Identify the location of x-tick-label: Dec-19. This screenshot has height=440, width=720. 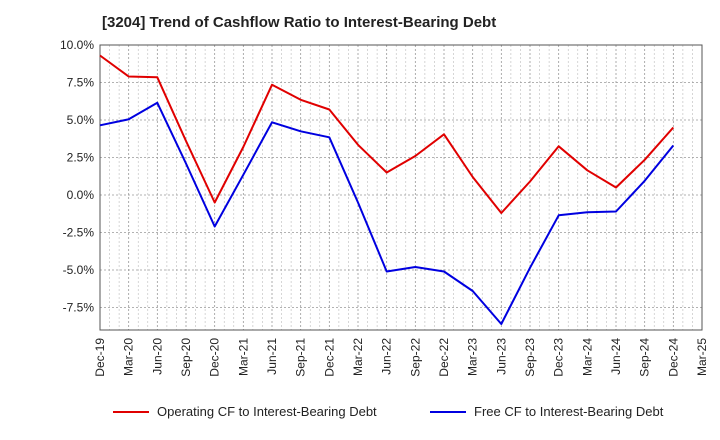
(100, 357).